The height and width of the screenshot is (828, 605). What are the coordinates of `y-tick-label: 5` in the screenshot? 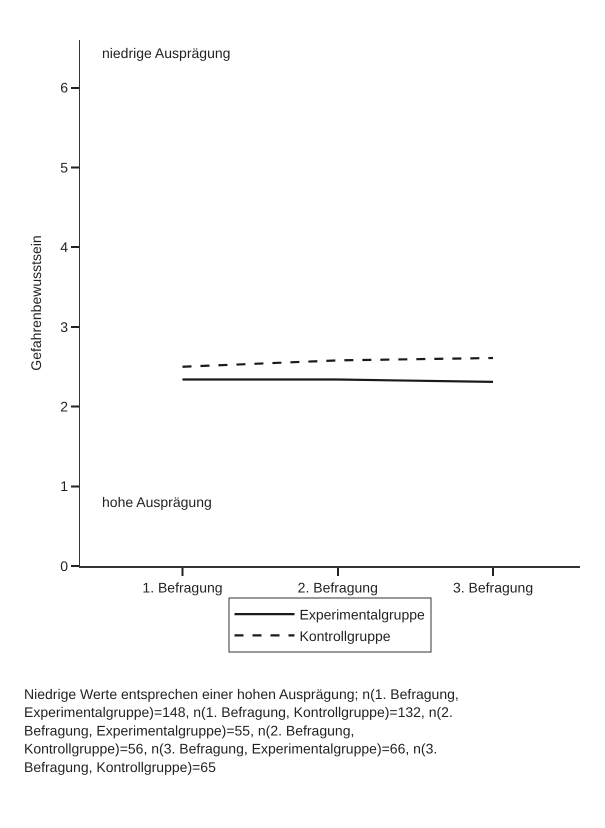 It's located at (64, 167).